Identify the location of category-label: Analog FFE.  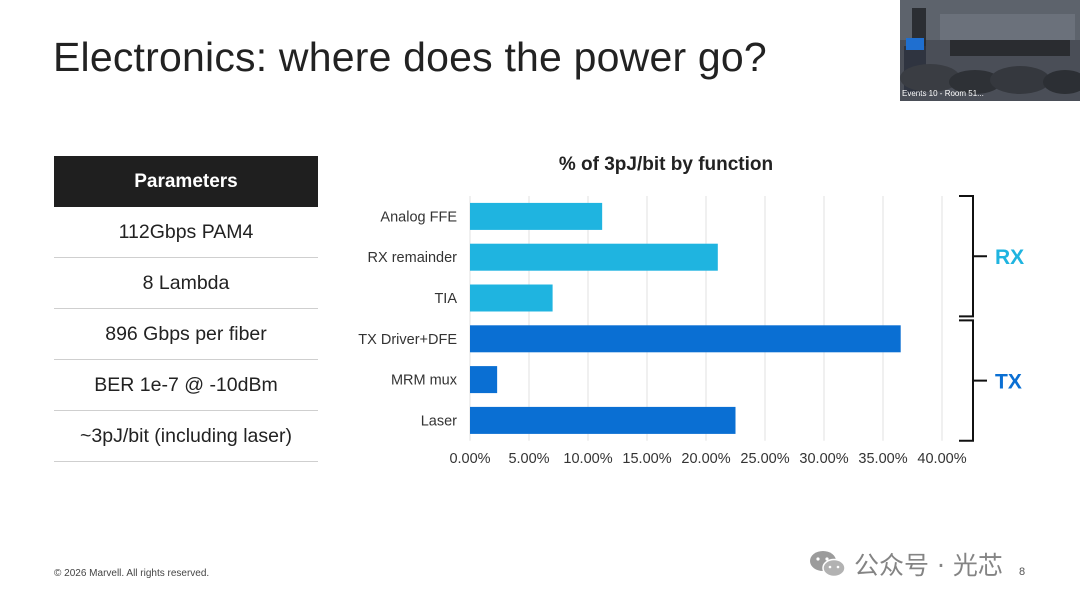
(418, 217).